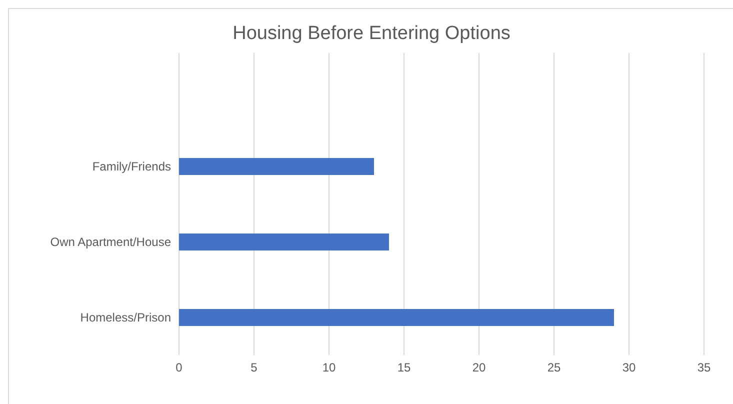 The image size is (733, 404). I want to click on x-tick-label: 20, so click(479, 367).